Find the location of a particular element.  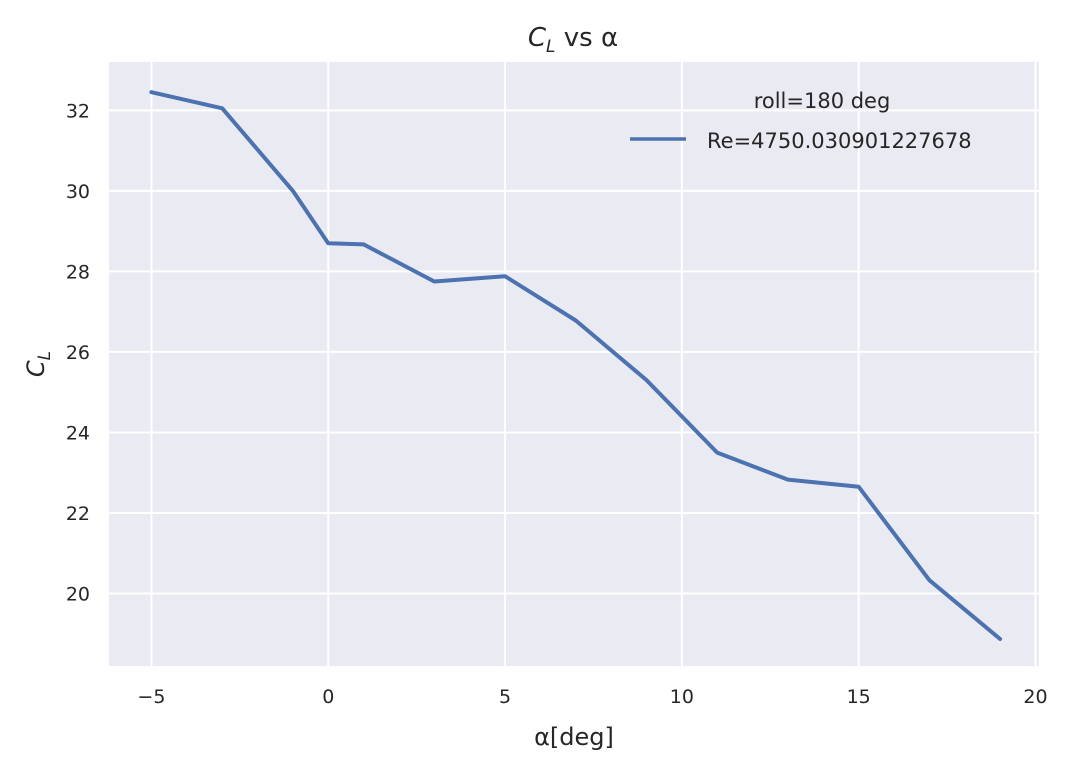

x-tick-label: −5 is located at coordinates (151, 697).